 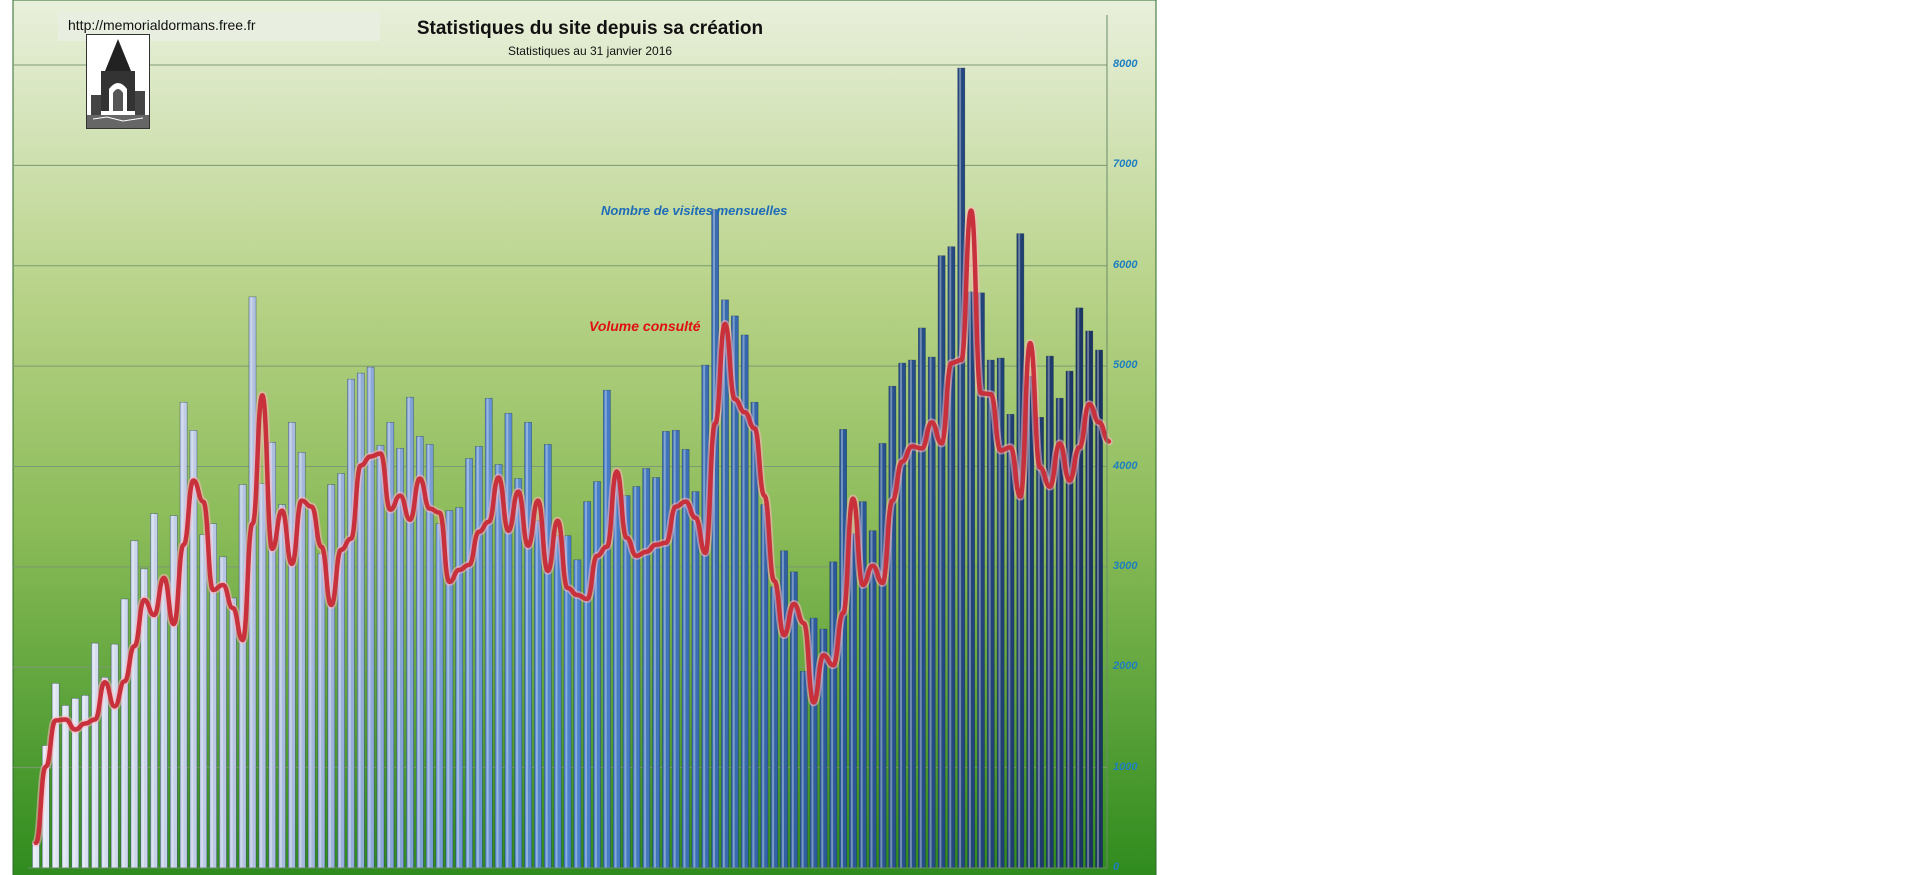 I want to click on y-tick-label: 6000, so click(x=1125, y=264).